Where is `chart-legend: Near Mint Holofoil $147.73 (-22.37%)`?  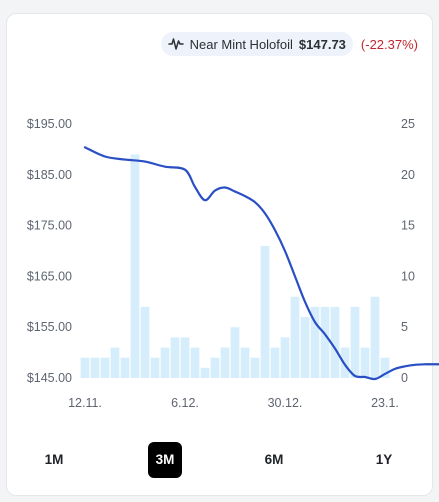
chart-legend: Near Mint Holofoil $147.73 (-22.37%) is located at coordinates (220, 44).